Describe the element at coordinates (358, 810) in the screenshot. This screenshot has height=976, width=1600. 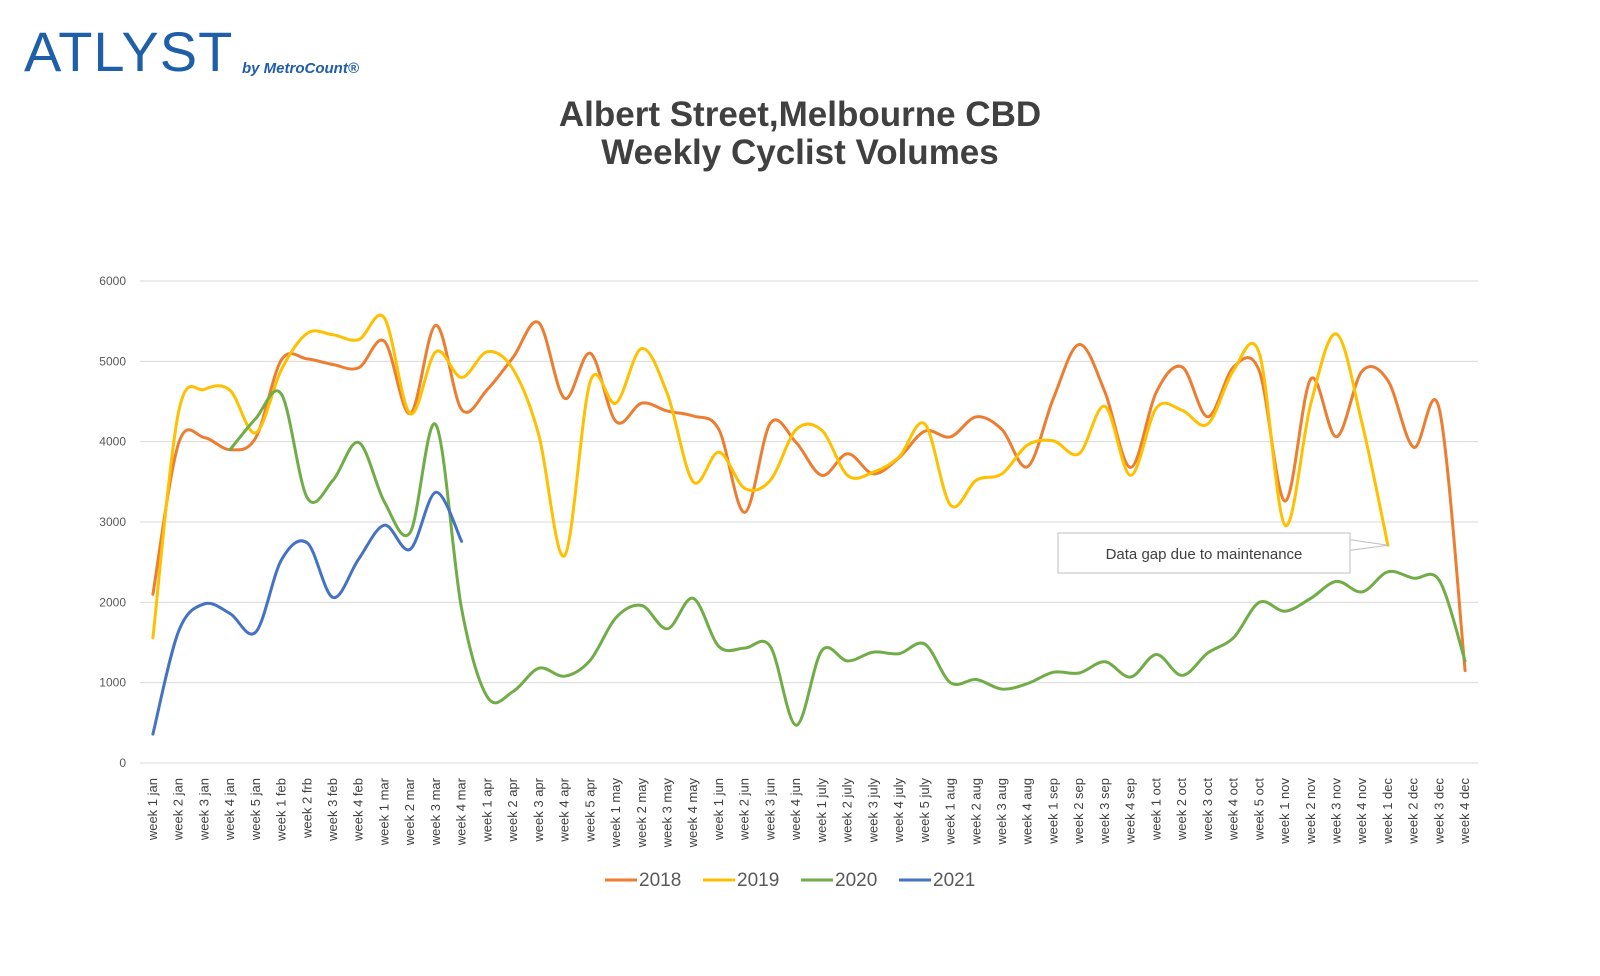
I see `x-tick-label: week 4 feb` at that location.